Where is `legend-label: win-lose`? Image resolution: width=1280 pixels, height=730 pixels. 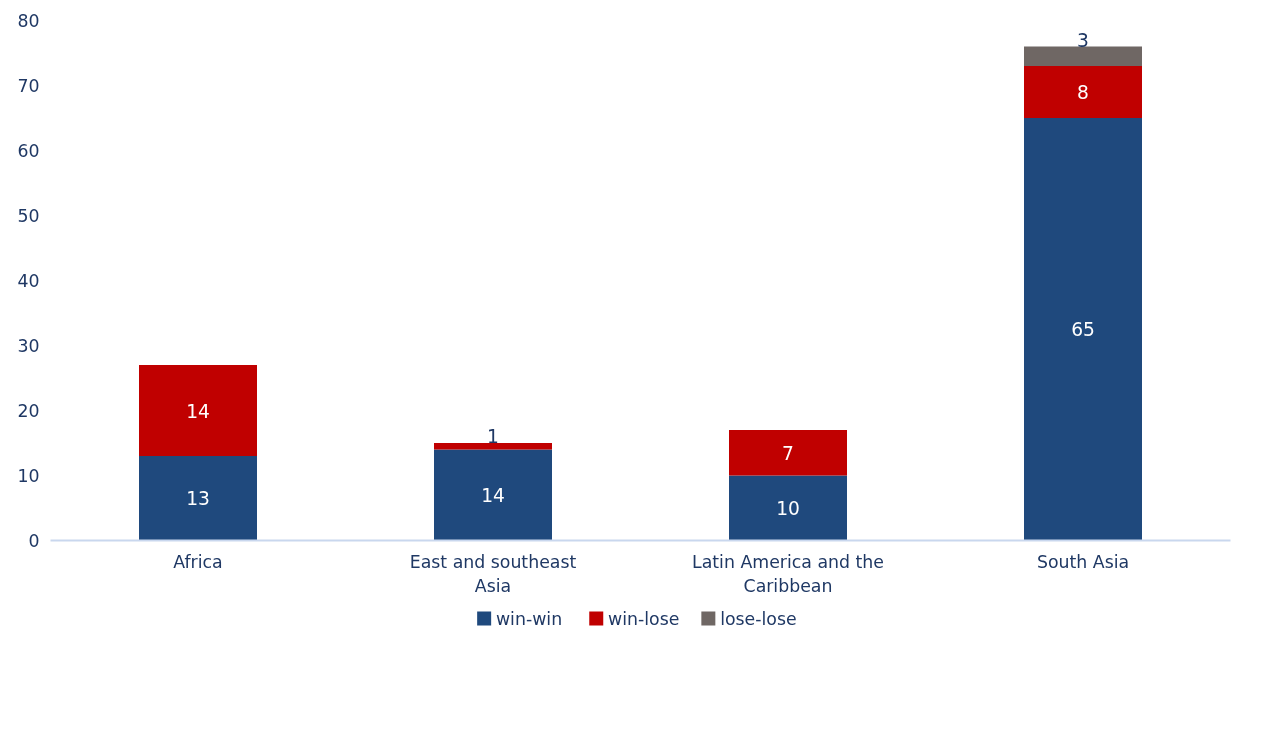
legend-label: win-lose is located at coordinates (644, 618).